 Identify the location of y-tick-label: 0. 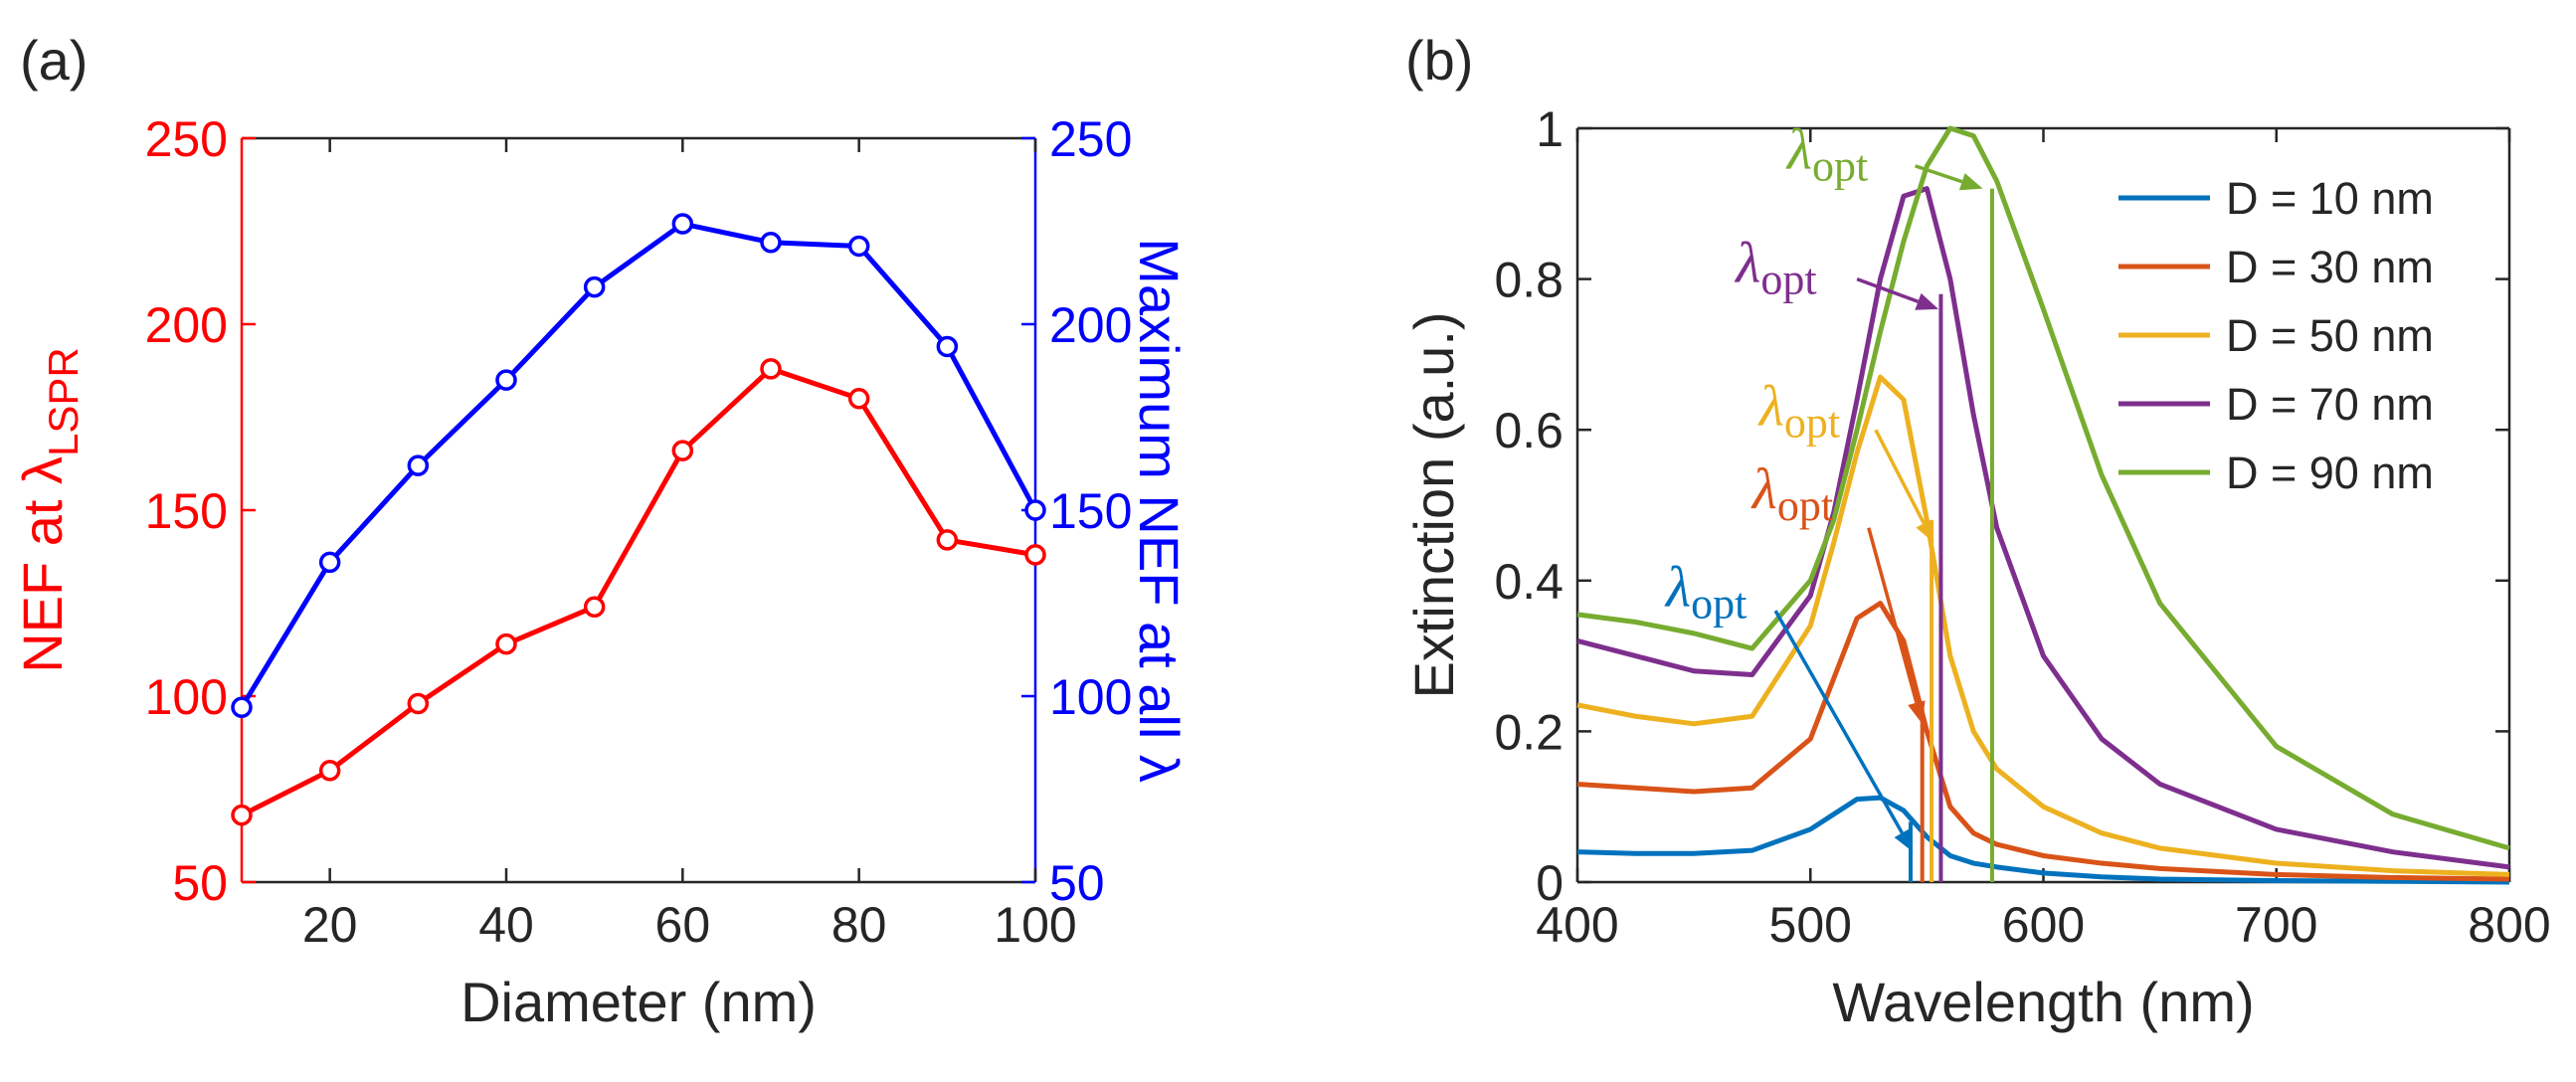
(1550, 883).